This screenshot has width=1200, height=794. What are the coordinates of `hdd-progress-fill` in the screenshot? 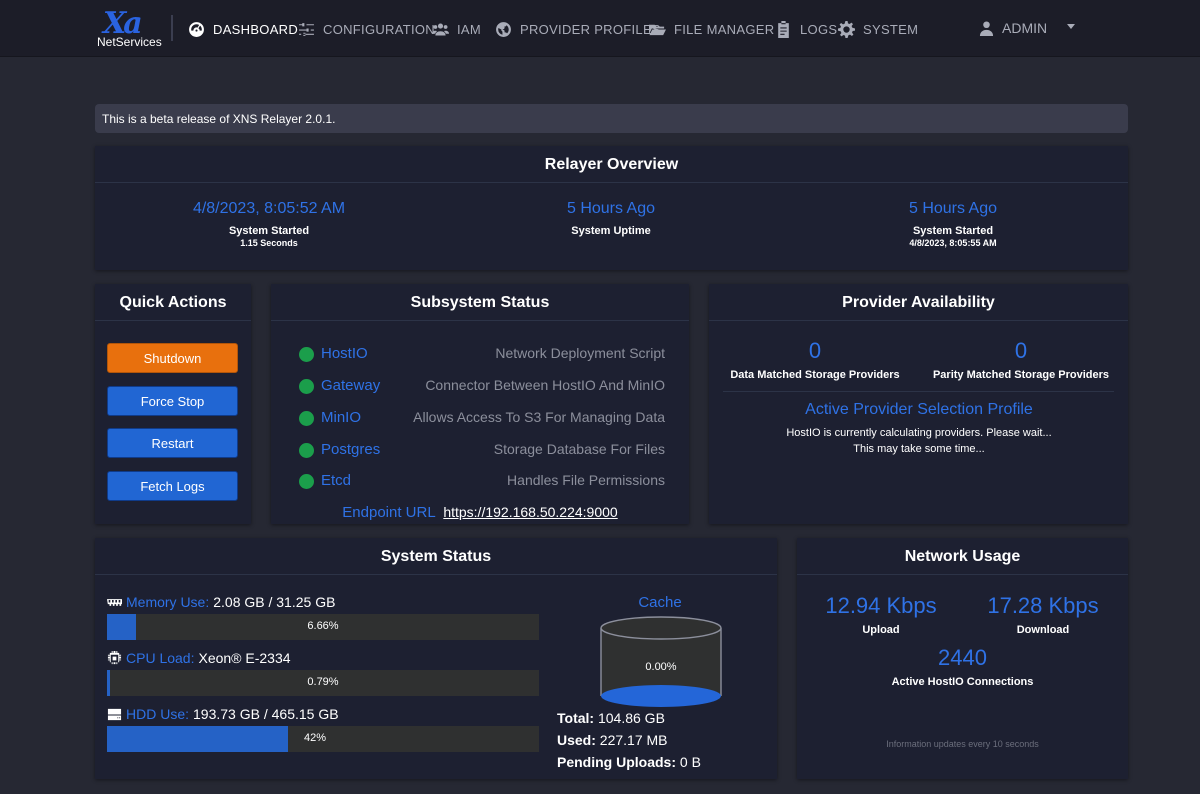 It's located at (198, 739).